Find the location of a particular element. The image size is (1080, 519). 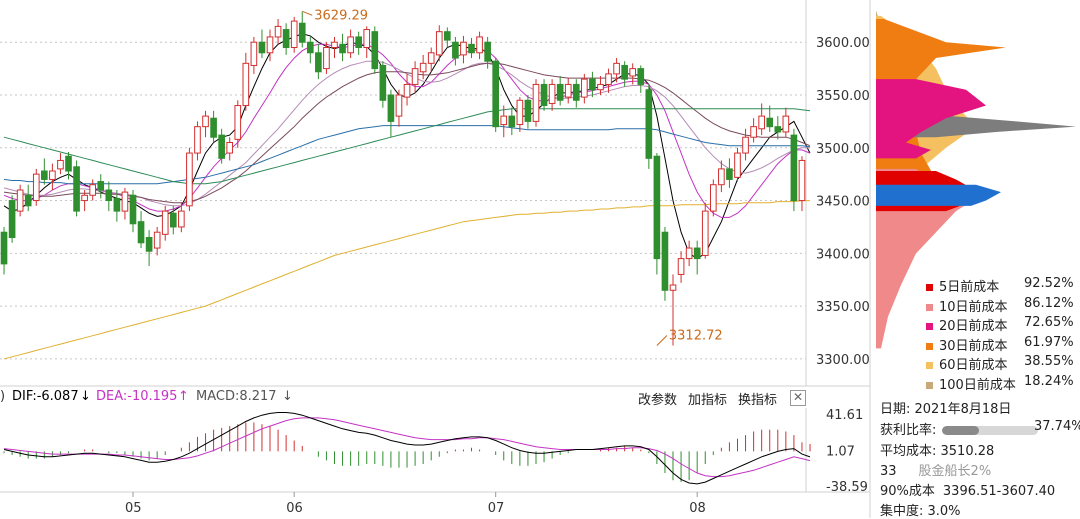

macd-chart is located at coordinates (407, 448).